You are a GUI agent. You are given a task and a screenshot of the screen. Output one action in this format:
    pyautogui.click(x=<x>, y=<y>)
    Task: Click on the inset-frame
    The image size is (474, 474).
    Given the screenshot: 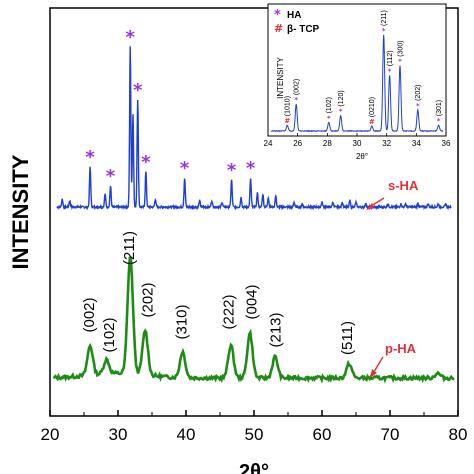 What is the action you would take?
    pyautogui.click(x=357, y=70)
    